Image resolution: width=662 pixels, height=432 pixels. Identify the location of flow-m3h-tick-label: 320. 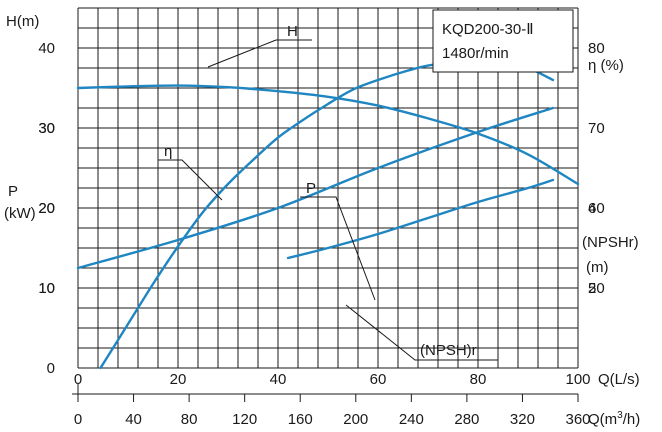
(522, 419).